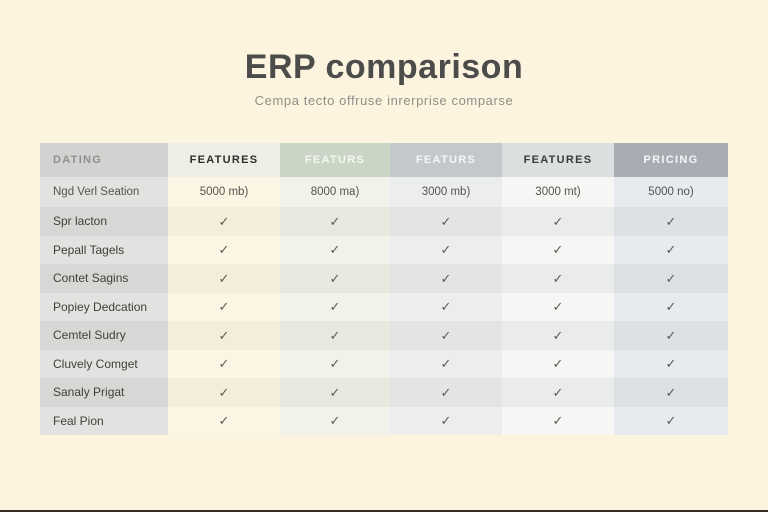 Image resolution: width=768 pixels, height=512 pixels. What do you see at coordinates (671, 160) in the screenshot?
I see `column-header-pricing: PRICING` at bounding box center [671, 160].